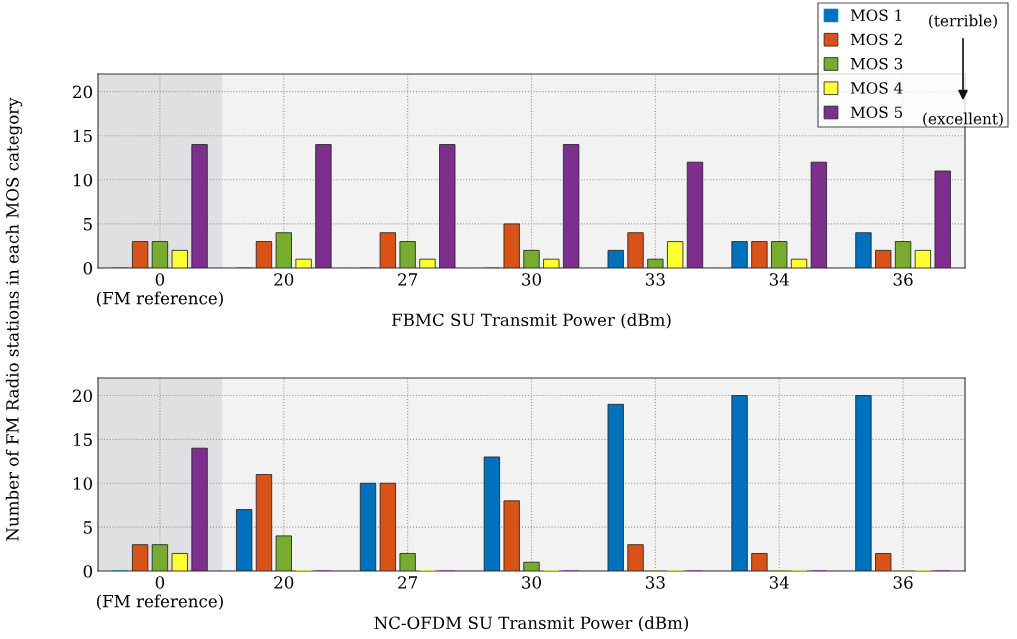 This screenshot has height=639, width=1017. I want to click on annotation: (excellent), so click(963, 119).